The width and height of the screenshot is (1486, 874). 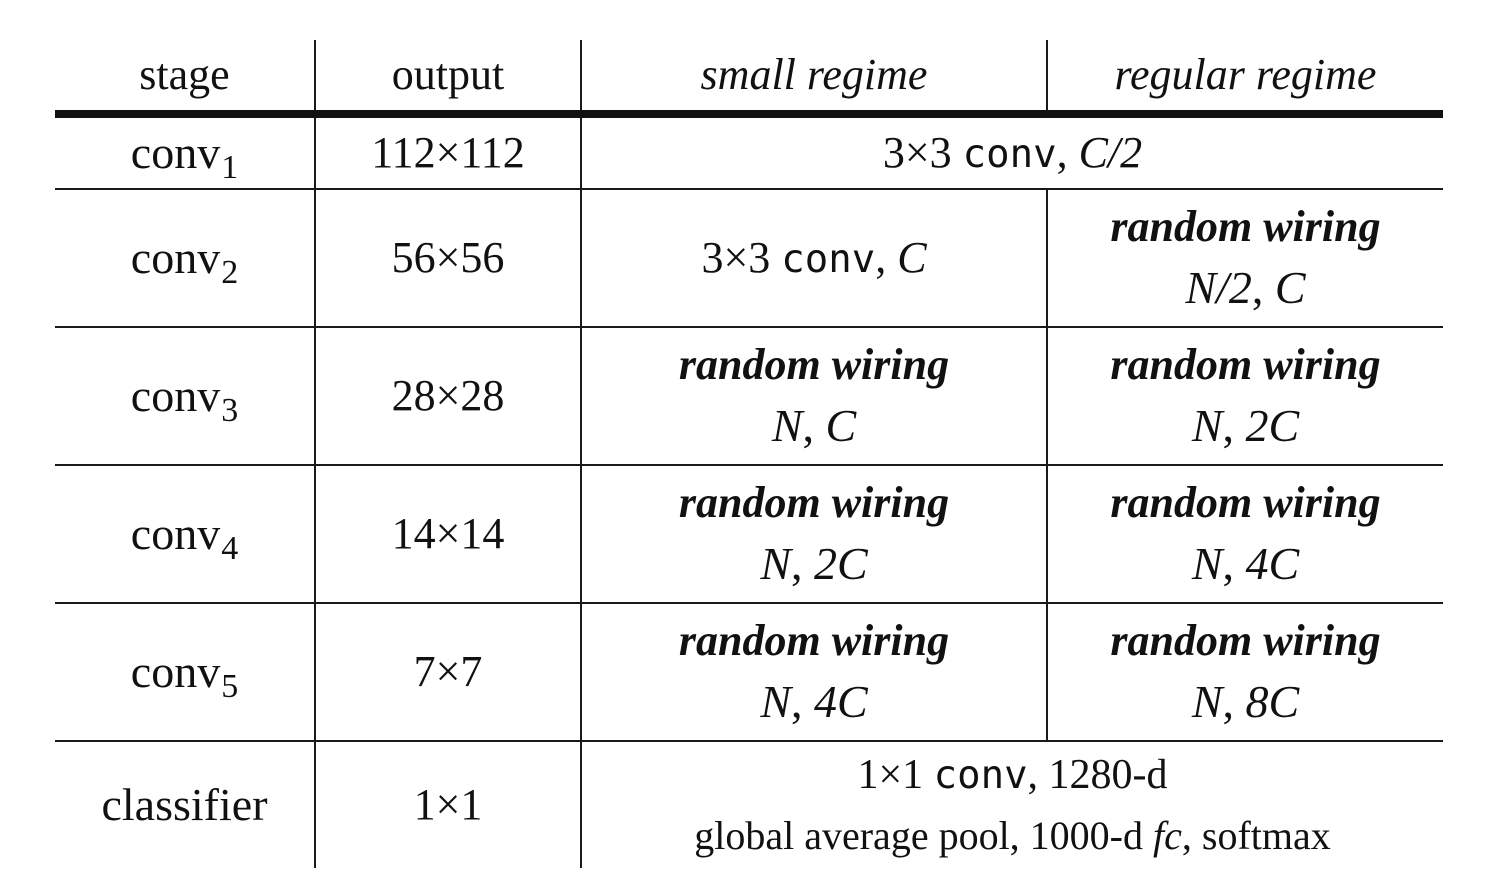 I want to click on stage-subscript: 5, so click(x=230, y=686).